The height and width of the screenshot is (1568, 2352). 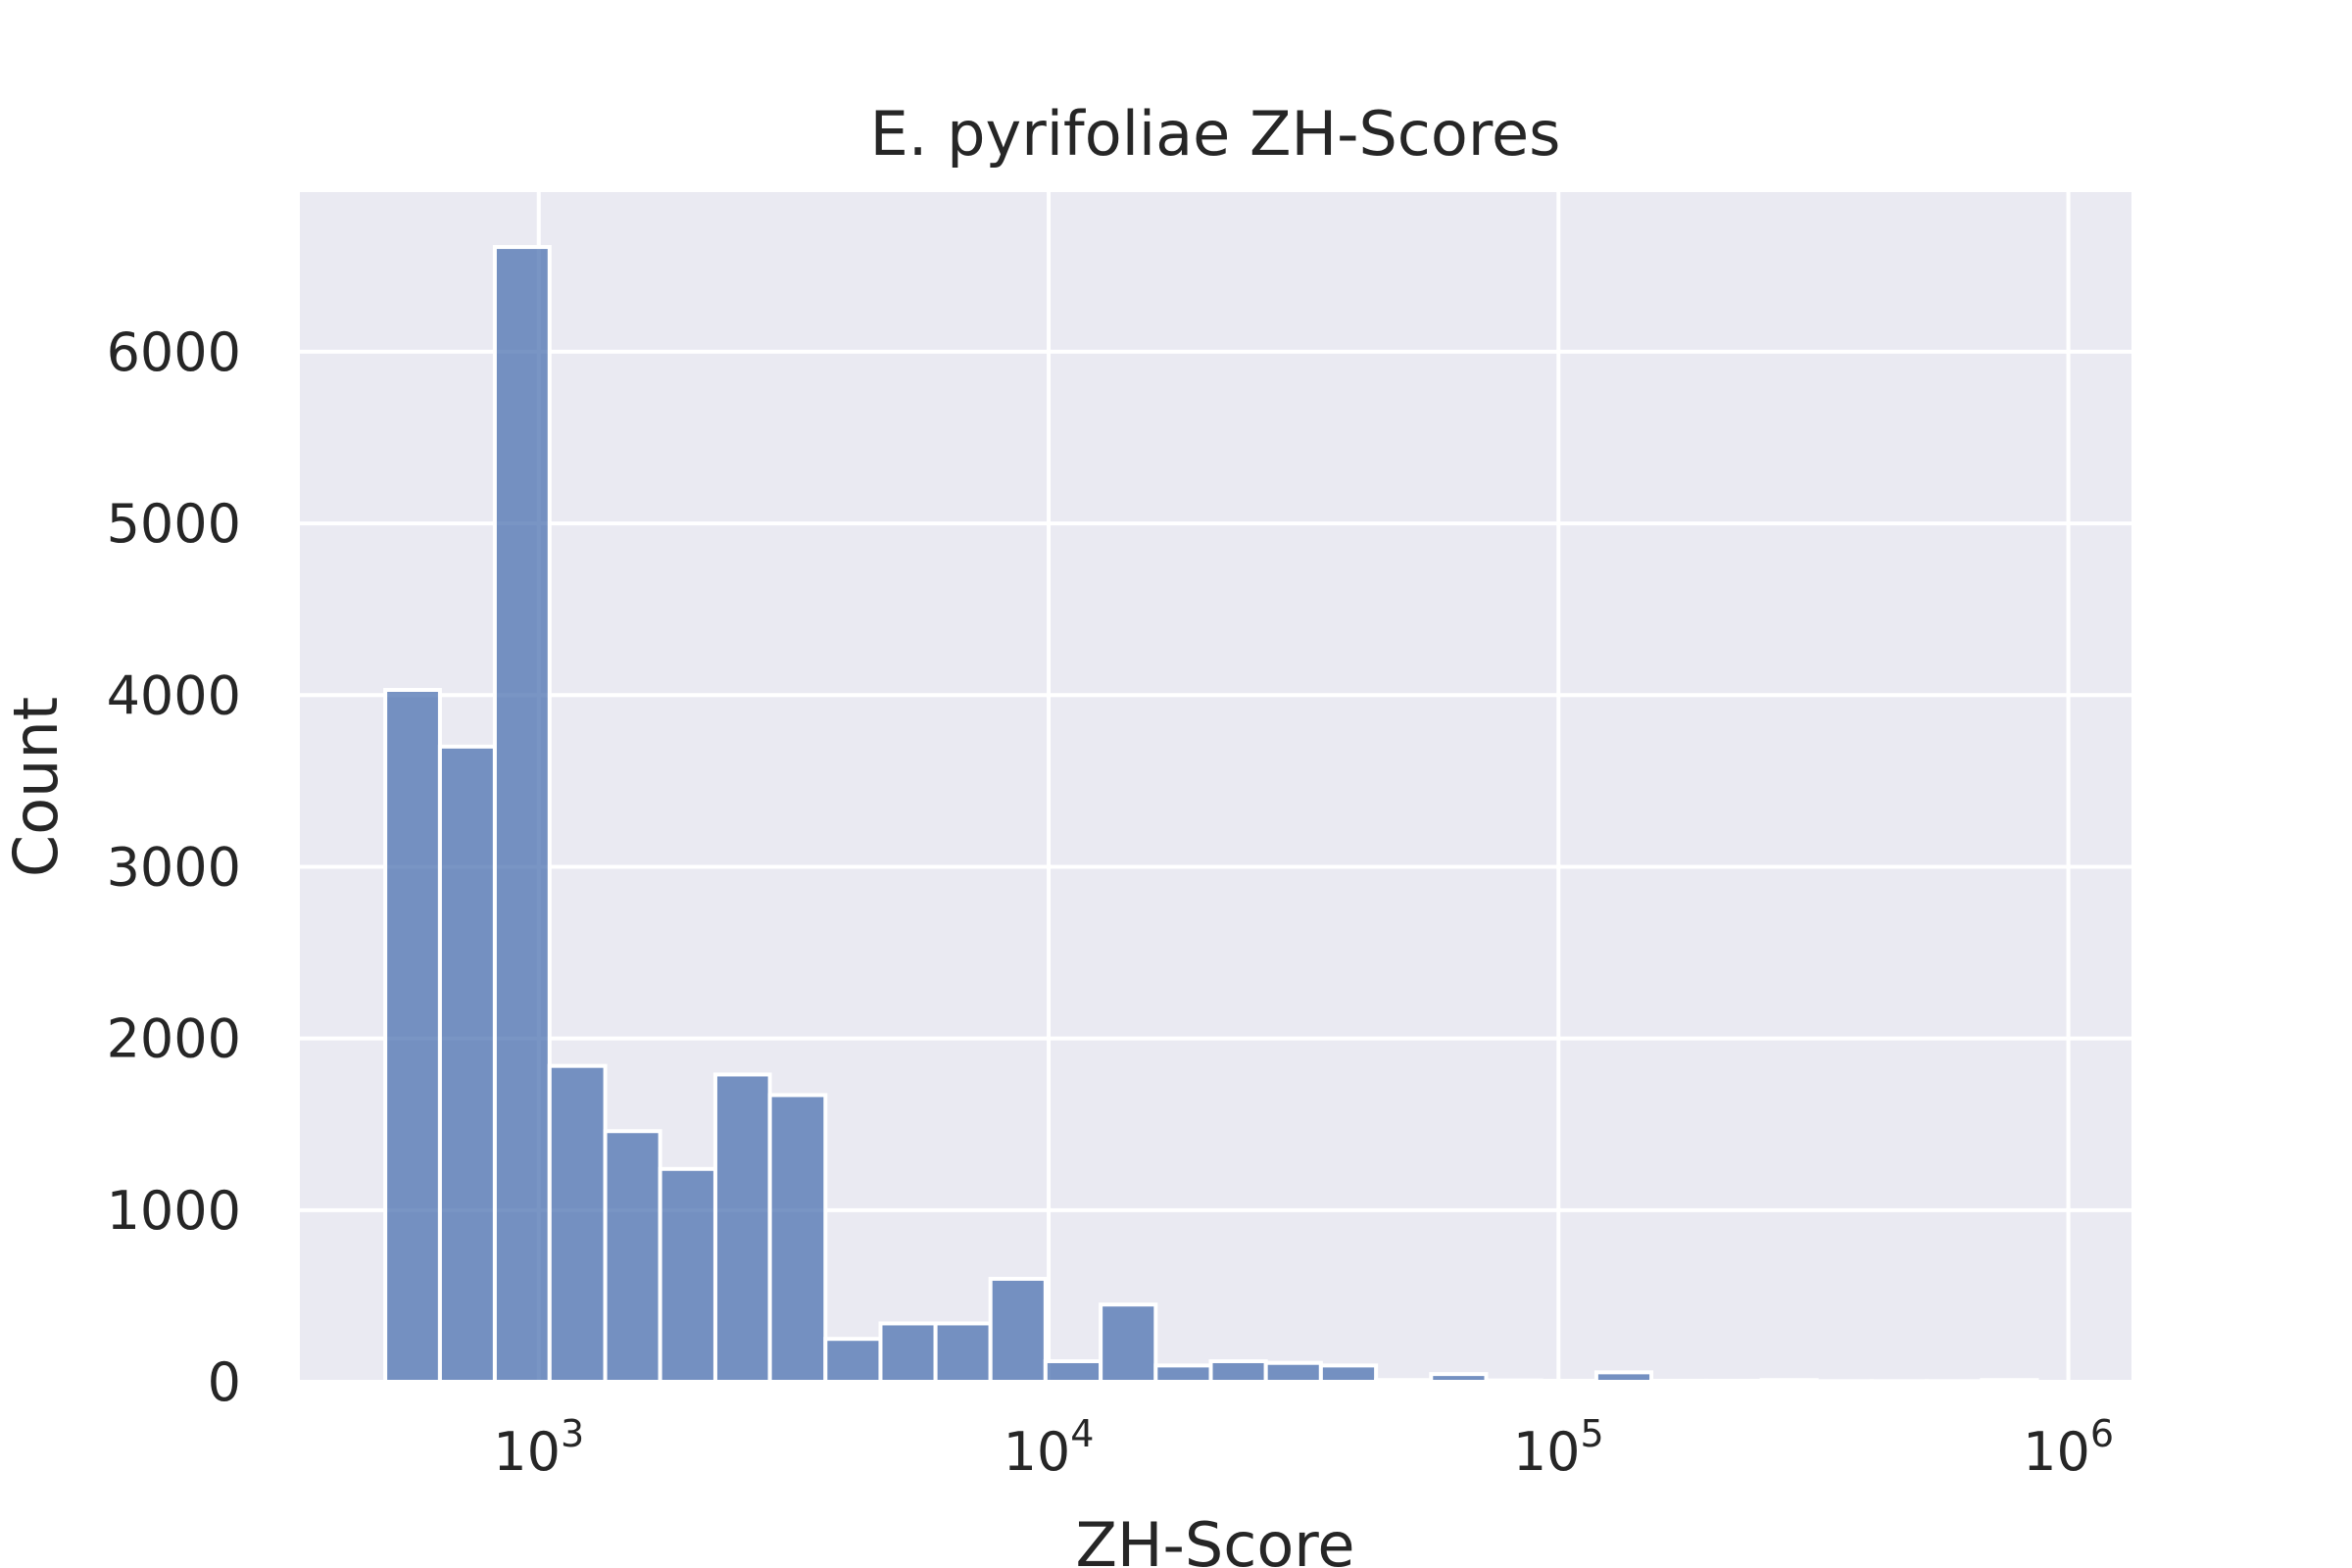 I want to click on x-axis-label: ZH-Score, so click(x=1214, y=1538).